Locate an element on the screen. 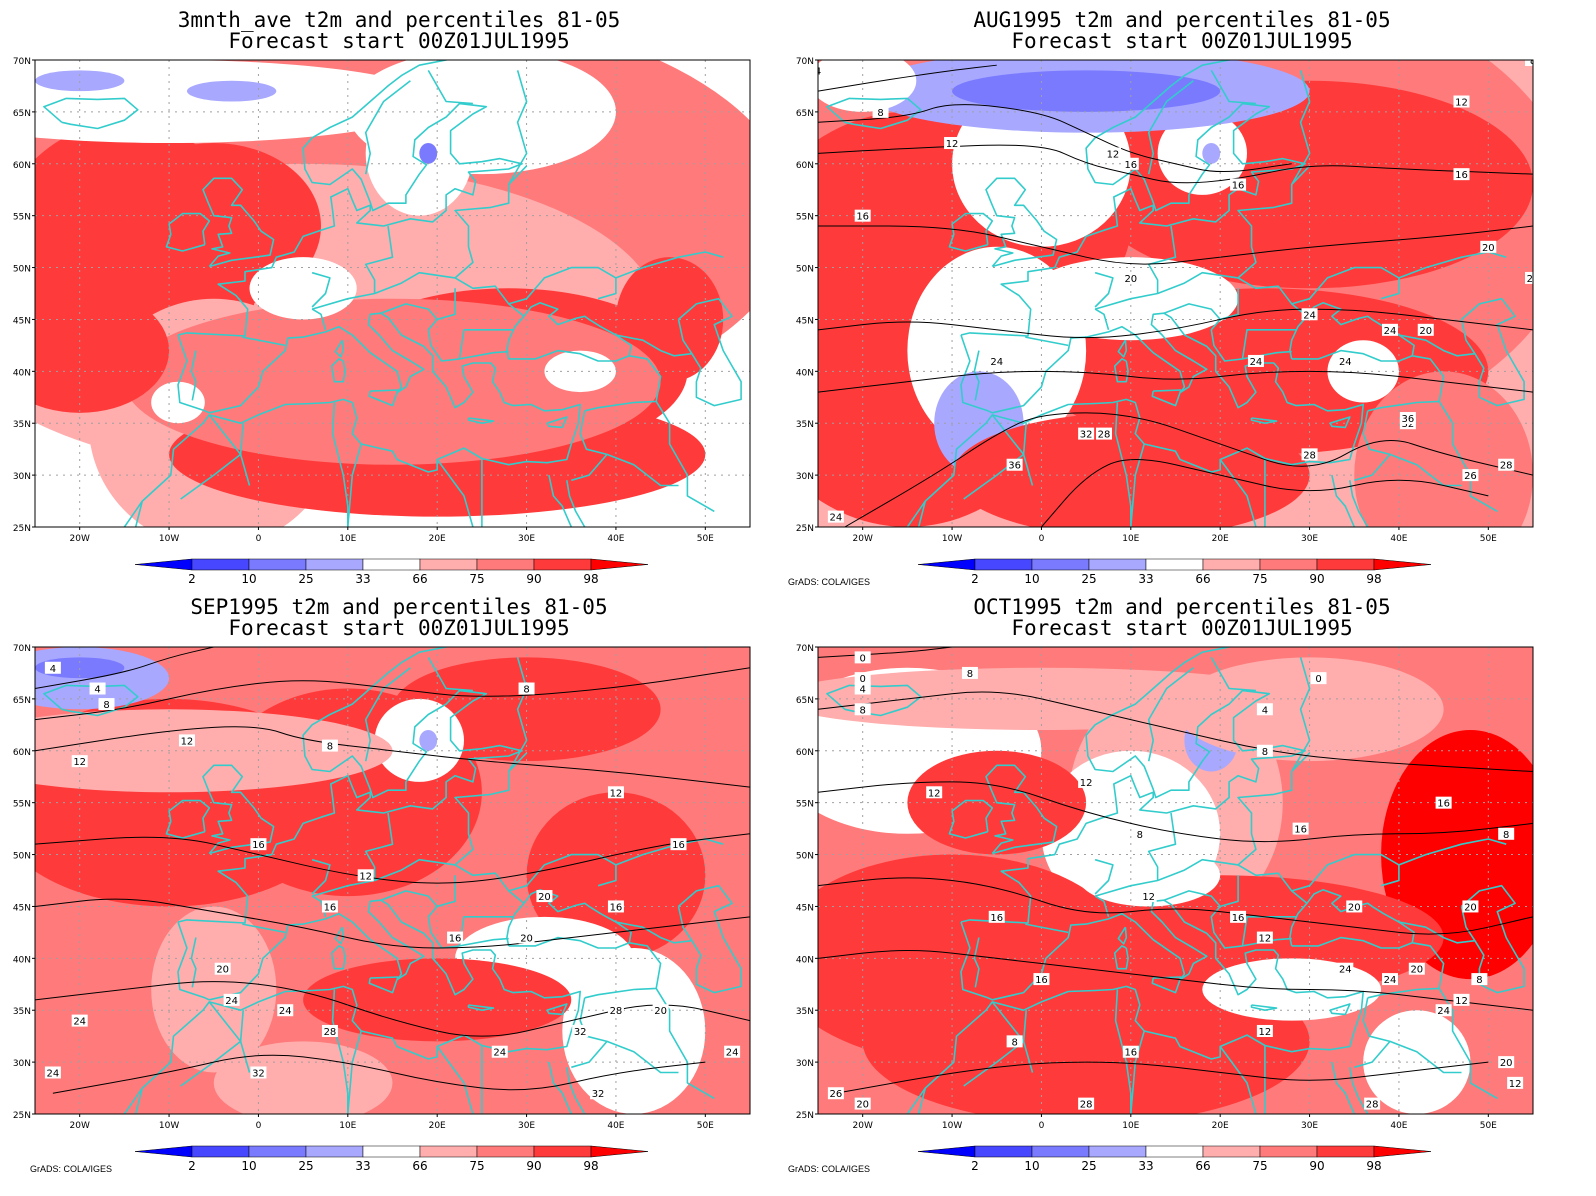 This screenshot has width=1596, height=1196. lat-tick-label: 50N is located at coordinates (805, 270).